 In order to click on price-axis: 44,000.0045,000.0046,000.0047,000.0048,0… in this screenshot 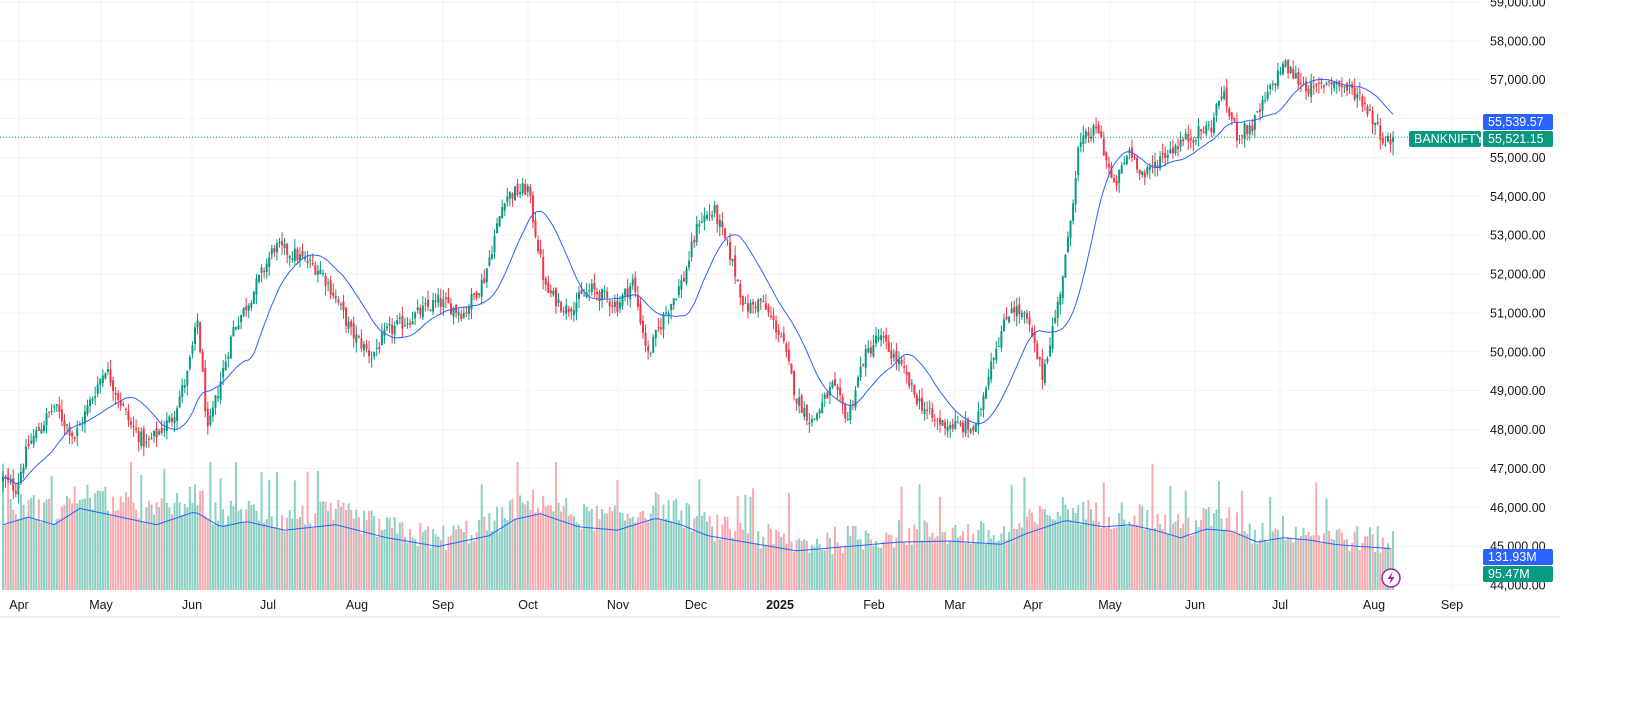, I will do `click(1518, 296)`.